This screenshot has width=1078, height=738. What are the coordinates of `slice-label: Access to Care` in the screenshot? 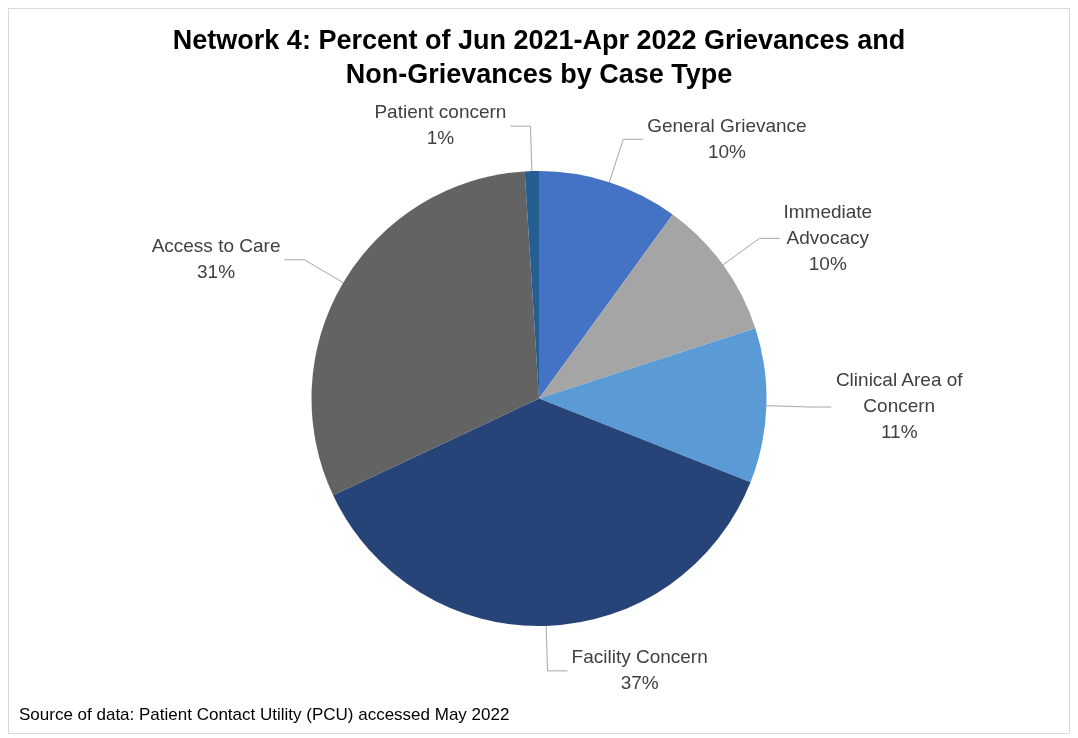 It's located at (216, 246).